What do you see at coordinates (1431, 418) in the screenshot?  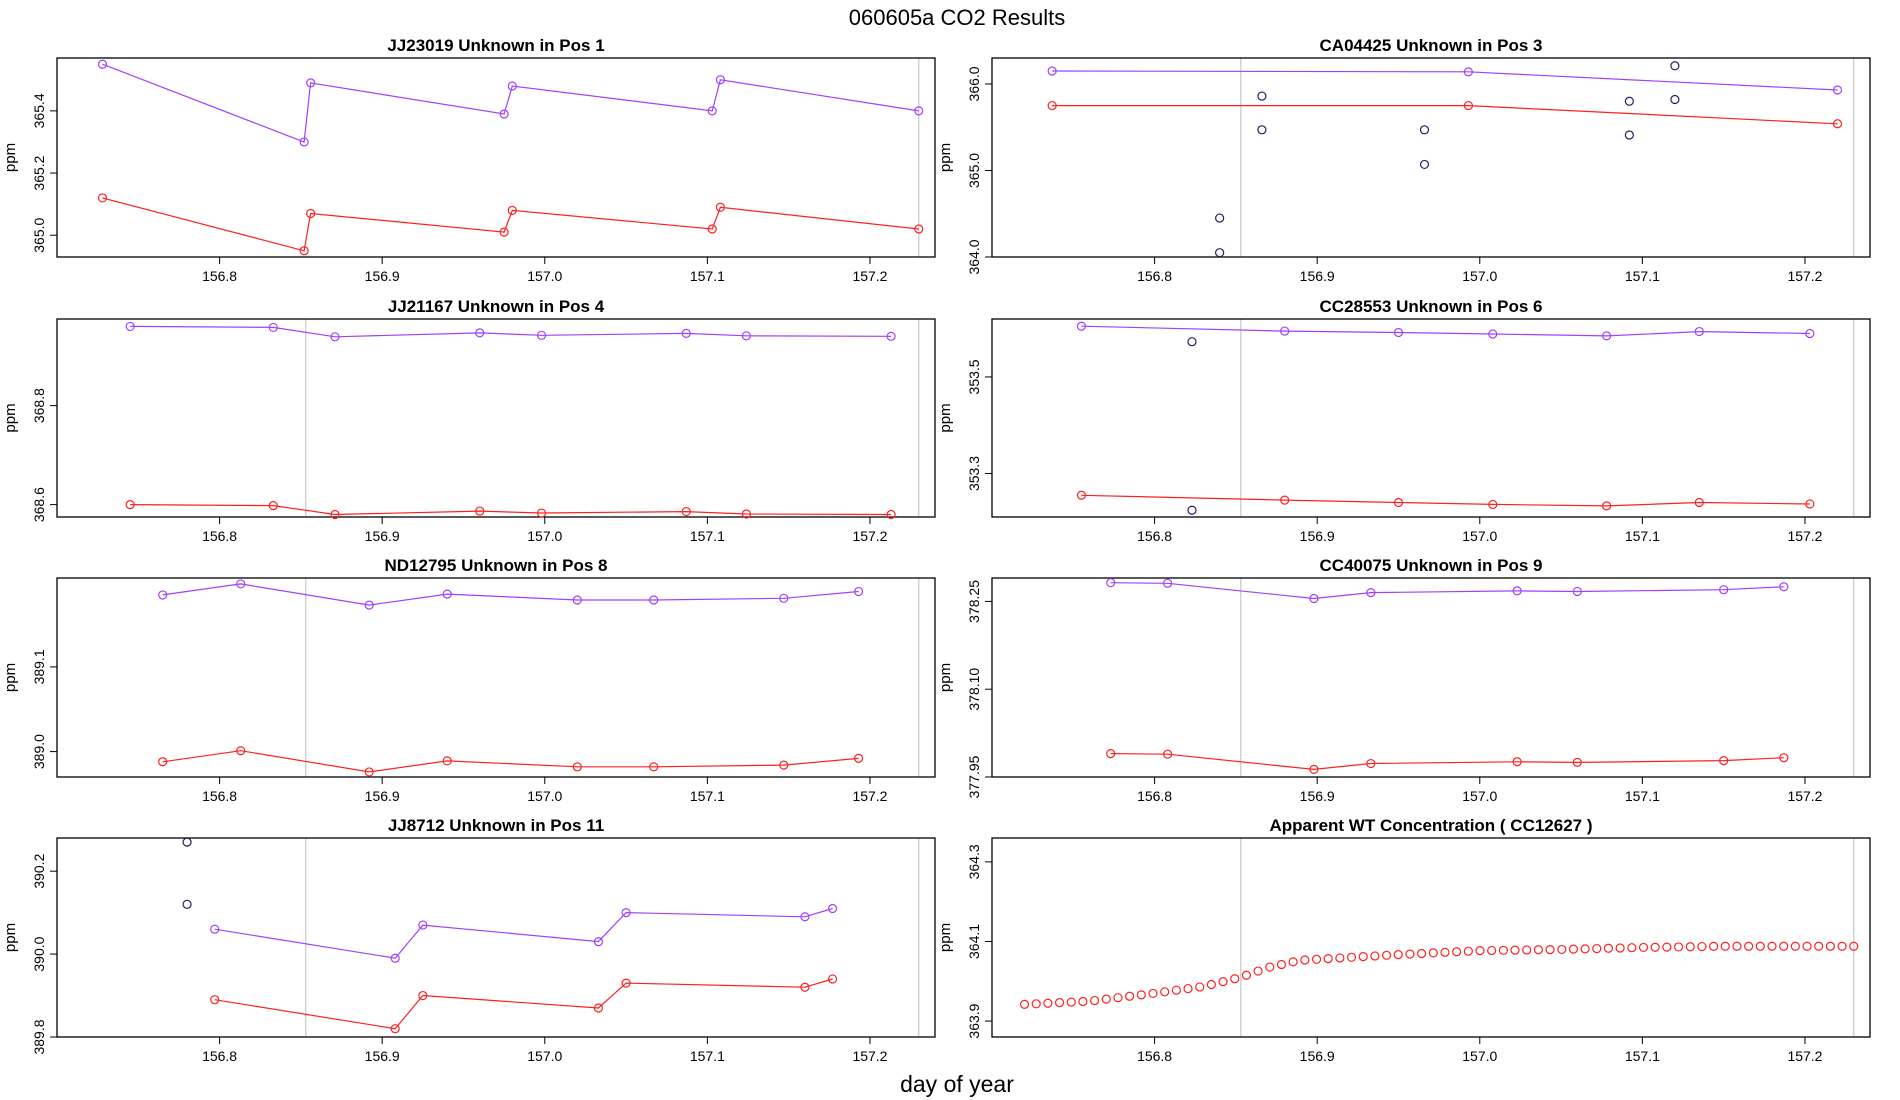 I see `plot-frame` at bounding box center [1431, 418].